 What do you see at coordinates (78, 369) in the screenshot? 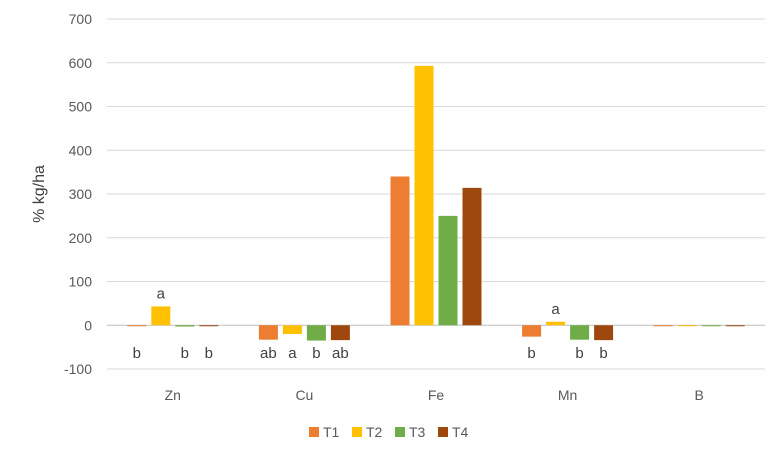
I see `y-tick-label: -100` at bounding box center [78, 369].